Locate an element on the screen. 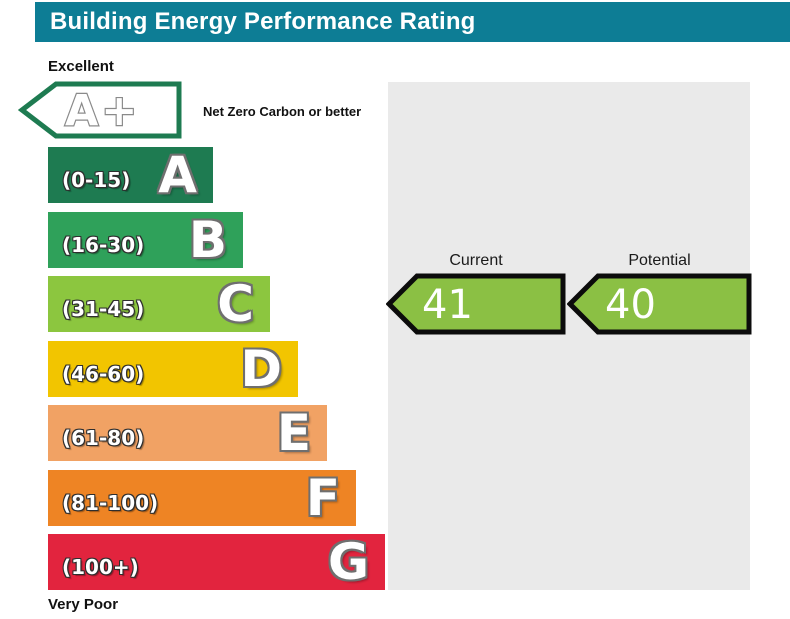 This screenshot has width=790, height=619. aplus-arrow-shape is located at coordinates (100, 110).